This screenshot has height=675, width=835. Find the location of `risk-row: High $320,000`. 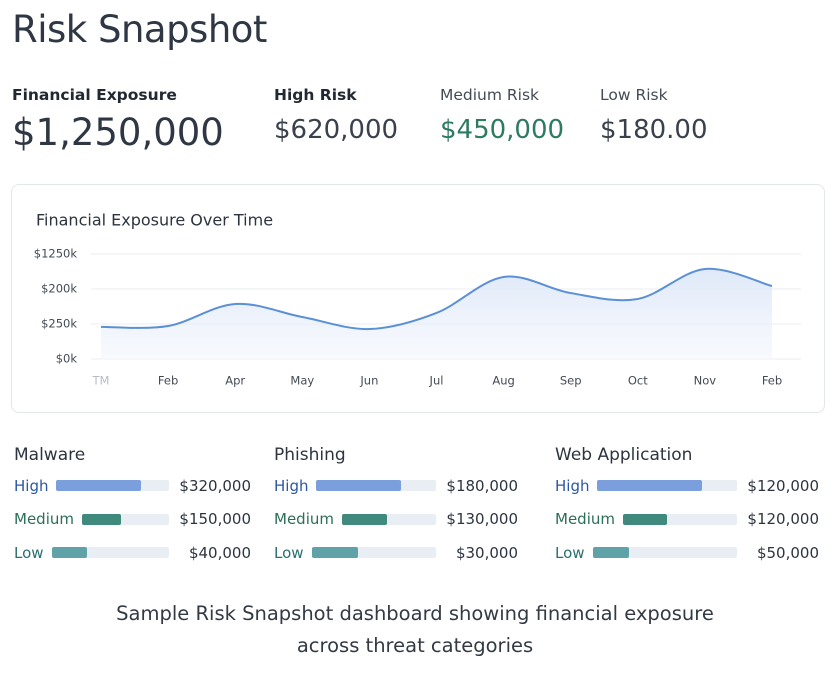

risk-row: High $320,000 is located at coordinates (132, 486).